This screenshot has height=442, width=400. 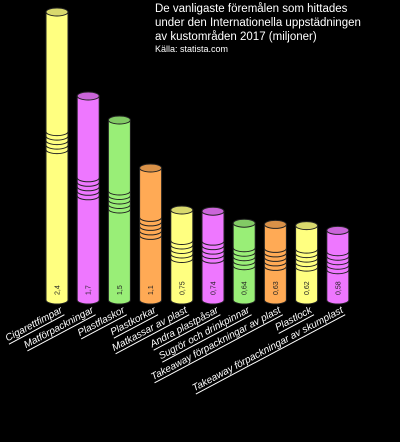 I want to click on bar-7: 0,63, so click(x=275, y=262).